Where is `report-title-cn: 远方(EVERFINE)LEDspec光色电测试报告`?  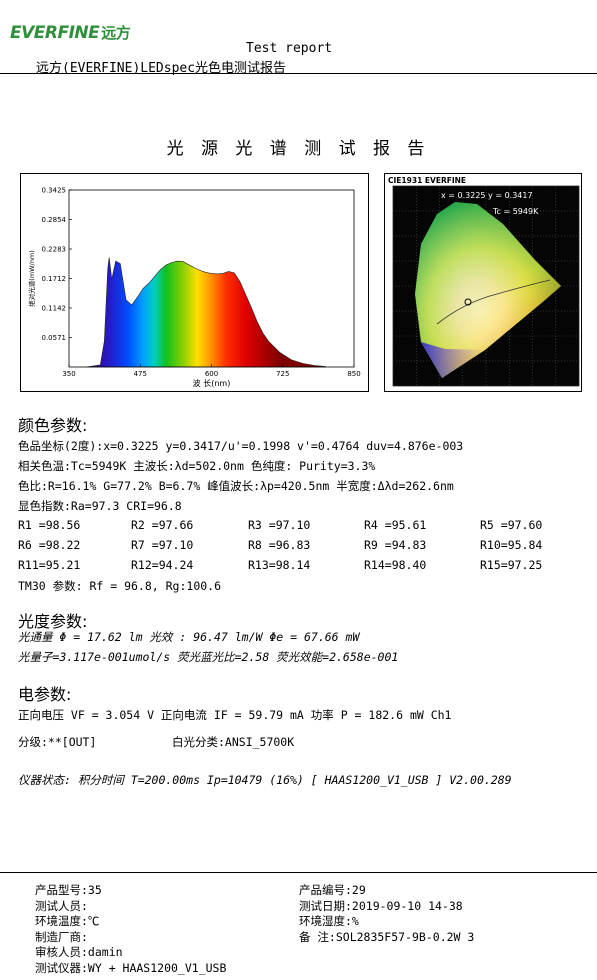
report-title-cn: 远方(EVERFINE)LEDspec光色电测试报告 is located at coordinates (161, 68).